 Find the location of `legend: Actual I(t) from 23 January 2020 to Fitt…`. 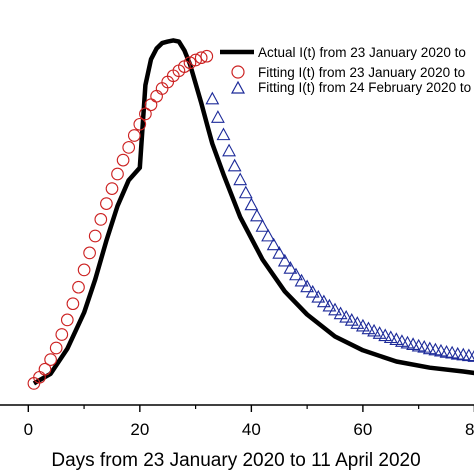

legend: Actual I(t) from 23 January 2020 to Fitt… is located at coordinates (345, 70).